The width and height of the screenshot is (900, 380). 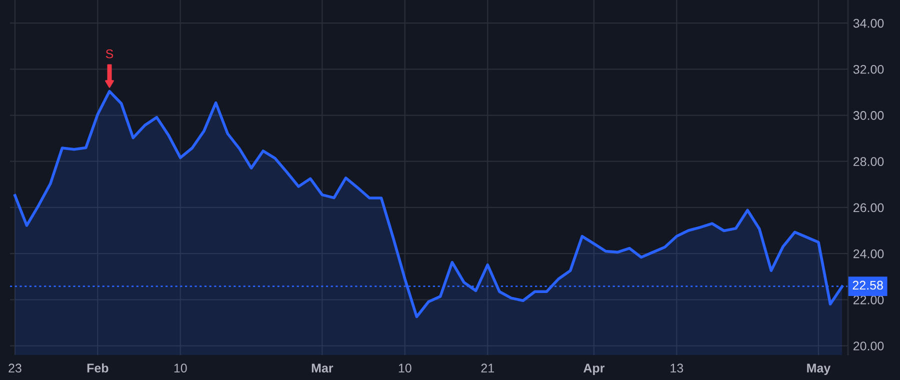 I want to click on y-tick-label: 32.00, so click(x=868, y=69).